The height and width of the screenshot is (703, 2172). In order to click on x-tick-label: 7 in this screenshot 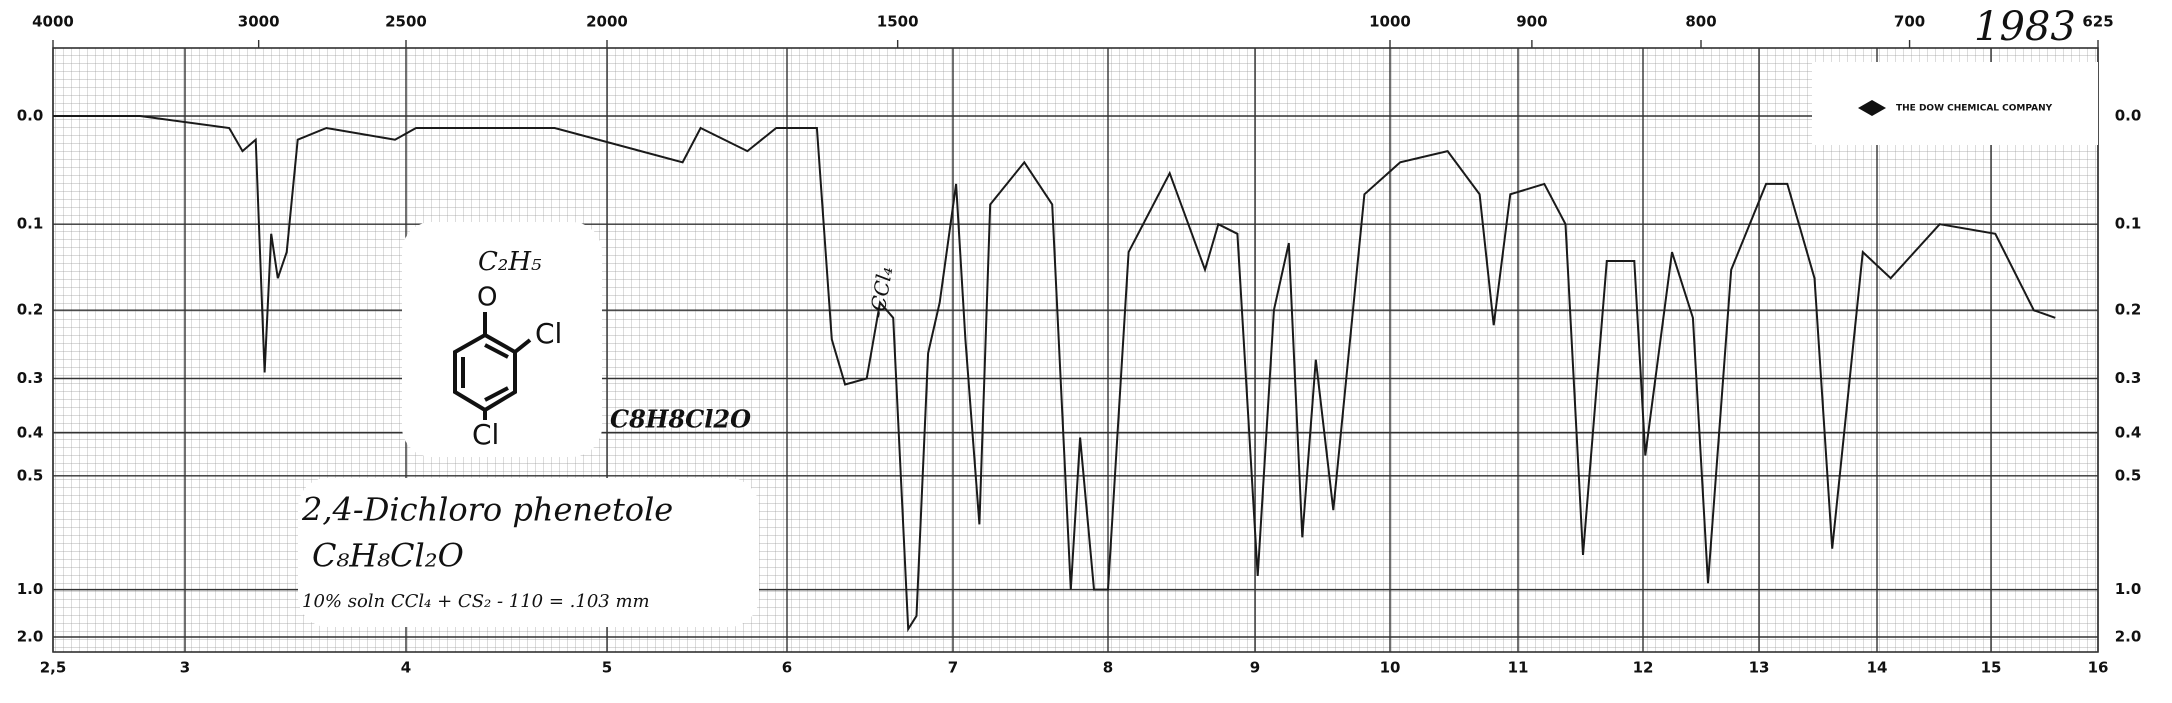, I will do `click(953, 668)`.